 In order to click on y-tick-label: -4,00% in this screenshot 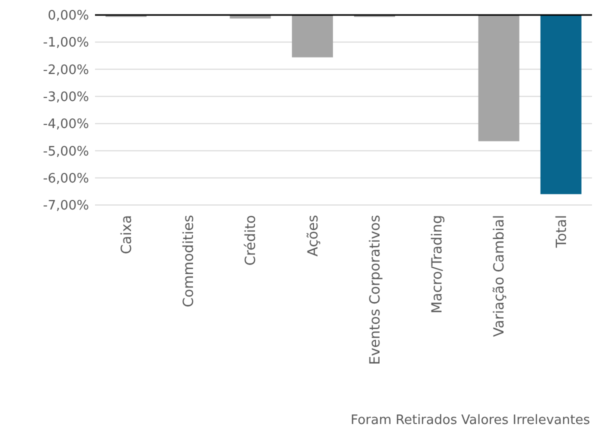, I will do `click(66, 124)`.